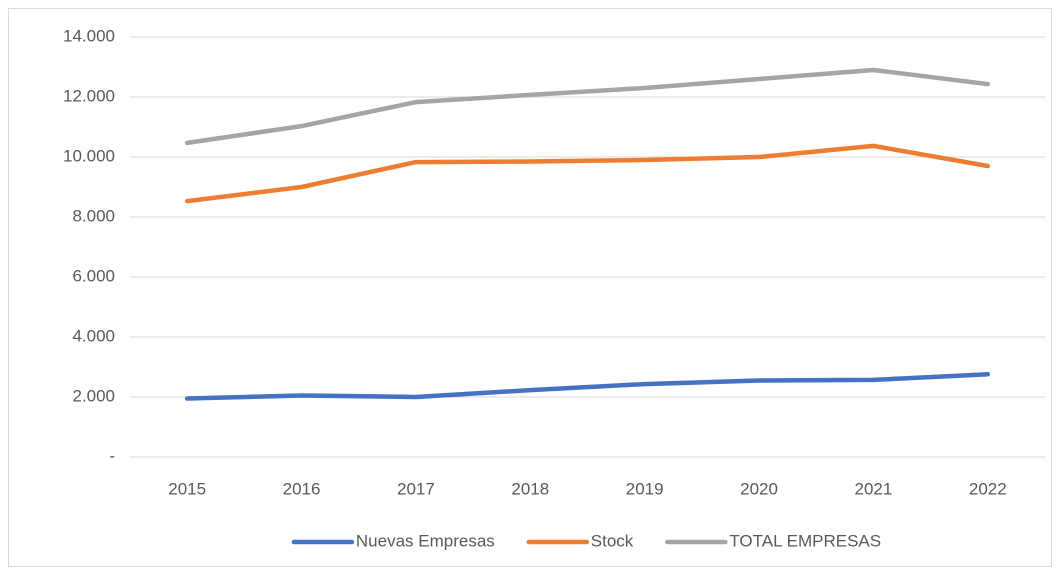  Describe the element at coordinates (93, 275) in the screenshot. I see `y-tick-label: 6.000` at that location.